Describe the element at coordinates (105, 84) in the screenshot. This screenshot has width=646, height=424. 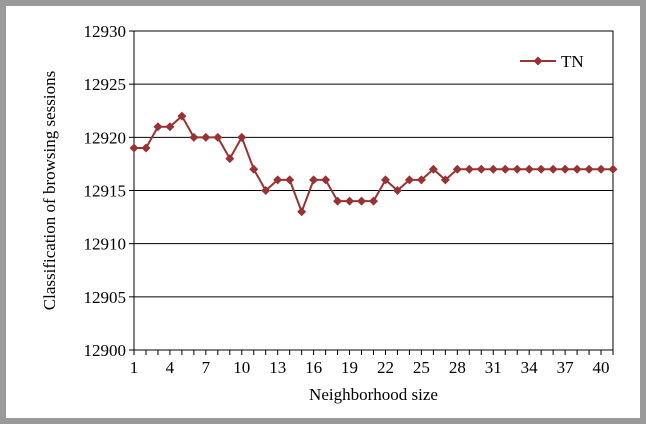
I see `y-tick-label: 12925` at that location.